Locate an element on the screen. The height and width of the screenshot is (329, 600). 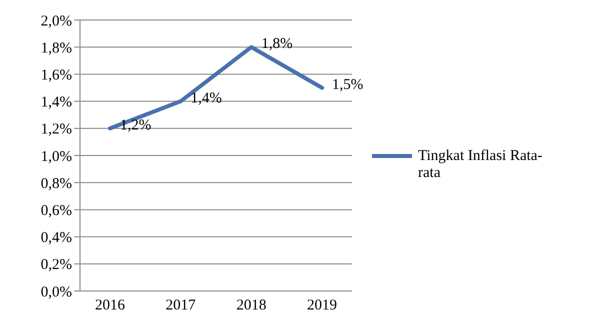
y-tick-label: 0,8% is located at coordinates (56, 184).